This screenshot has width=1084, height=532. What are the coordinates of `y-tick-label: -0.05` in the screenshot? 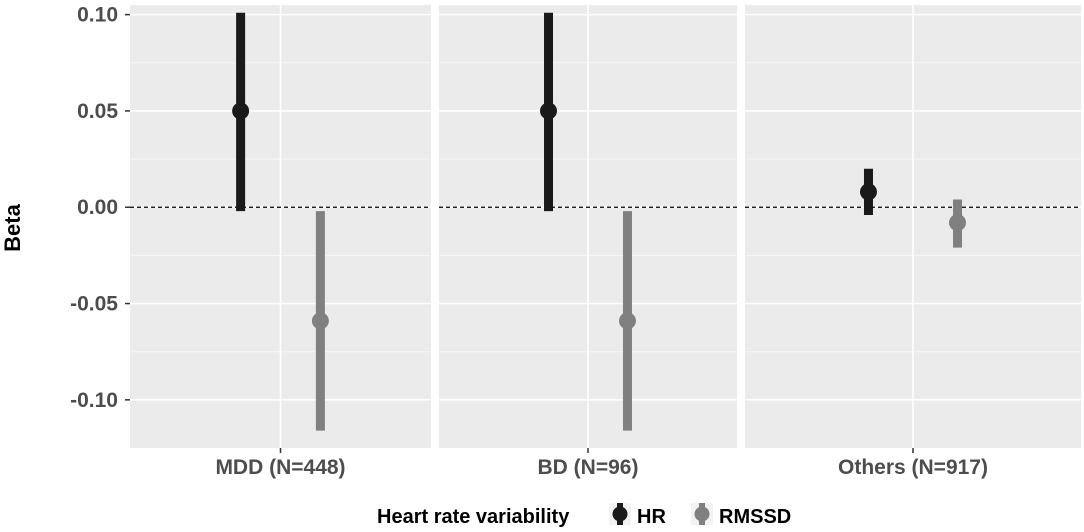 It's located at (94, 304).